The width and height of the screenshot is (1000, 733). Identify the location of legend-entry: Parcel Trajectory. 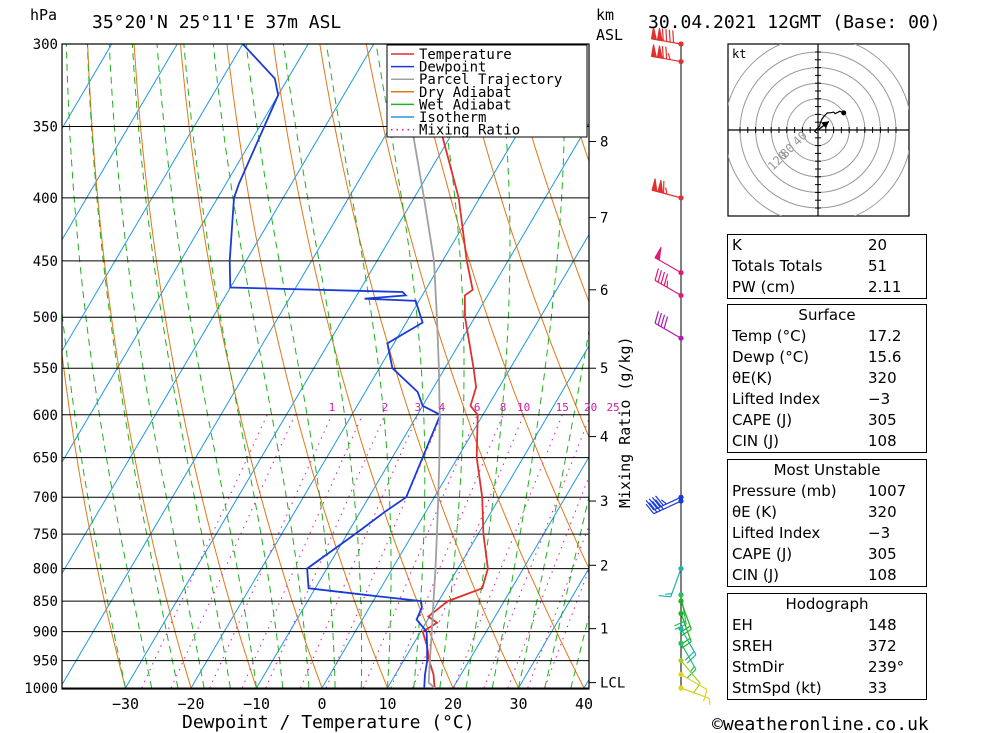
(490, 80).